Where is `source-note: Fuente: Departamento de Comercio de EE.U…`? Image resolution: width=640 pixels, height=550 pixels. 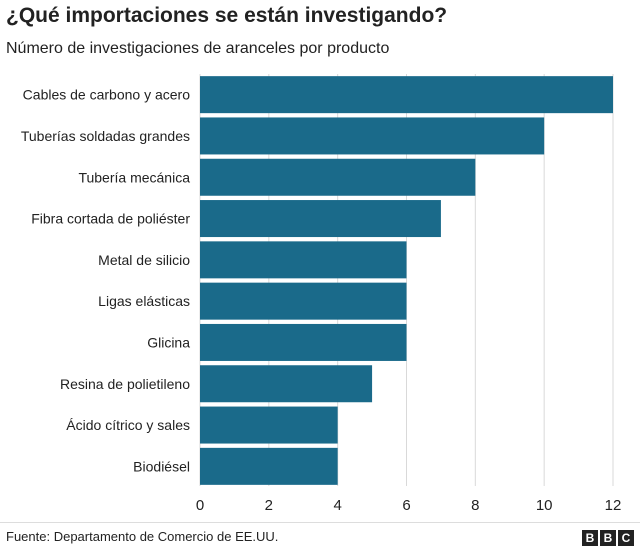 source-note: Fuente: Departamento de Comercio de EE.U… is located at coordinates (142, 536).